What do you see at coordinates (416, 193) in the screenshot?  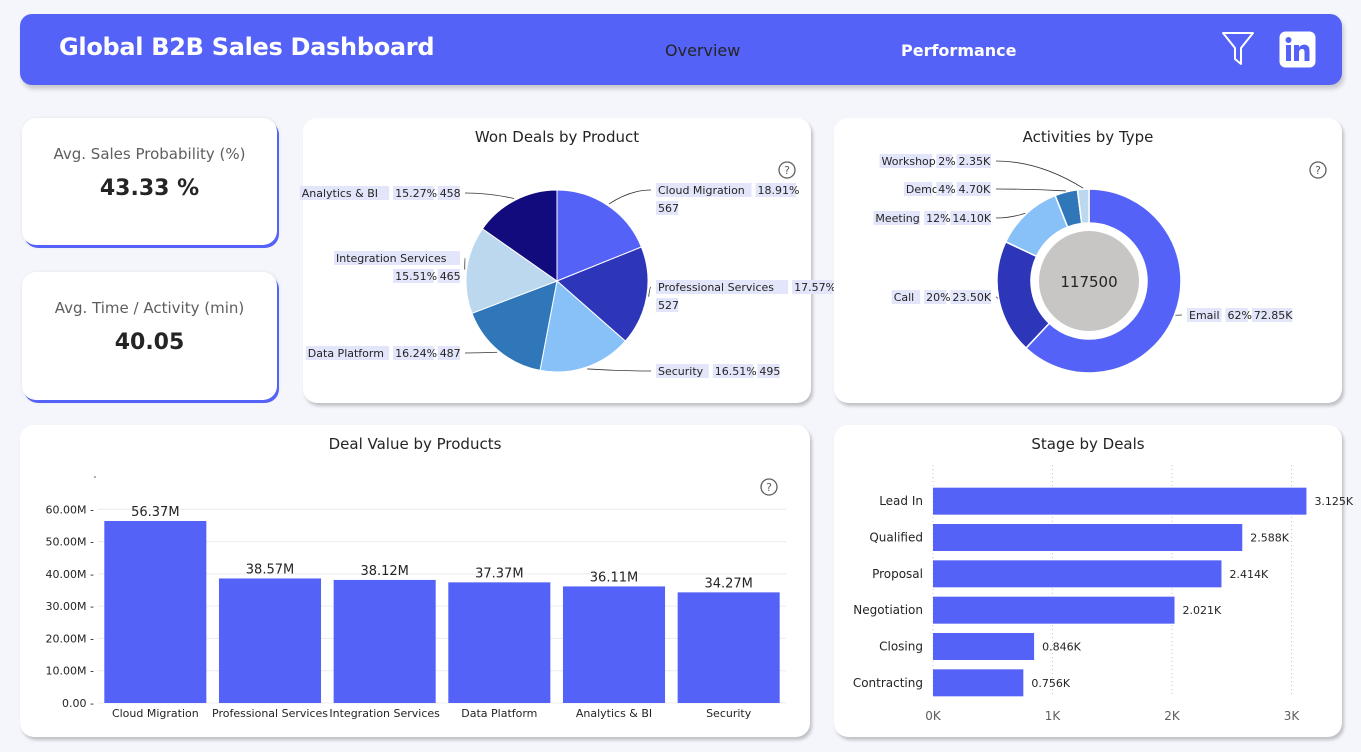 I see `svg-text: 15.27%` at bounding box center [416, 193].